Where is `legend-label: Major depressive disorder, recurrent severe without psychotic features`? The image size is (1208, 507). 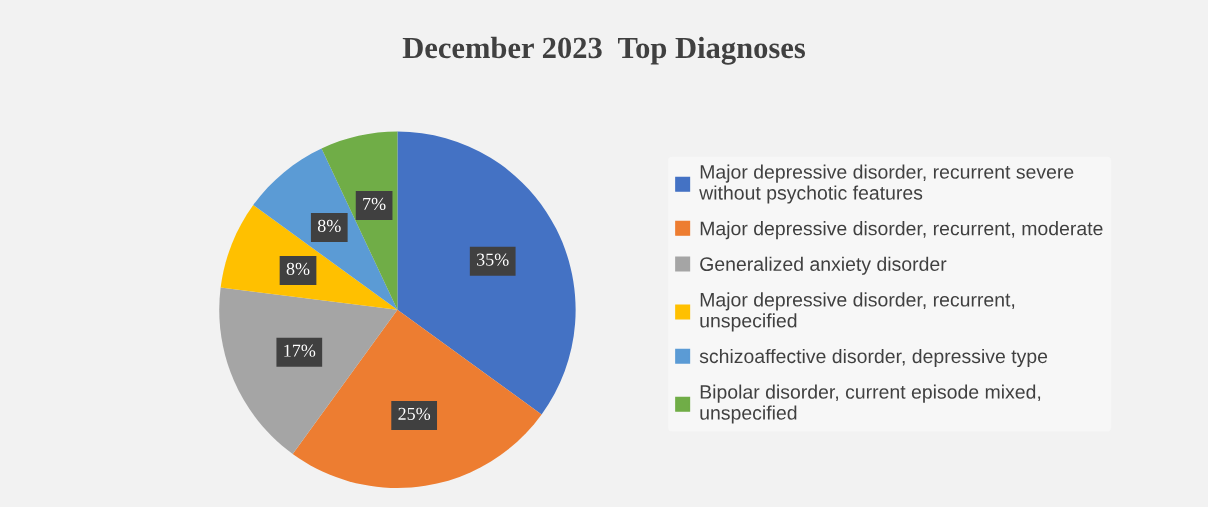 legend-label: Major depressive disorder, recurrent severe without psychotic features is located at coordinates (886, 184).